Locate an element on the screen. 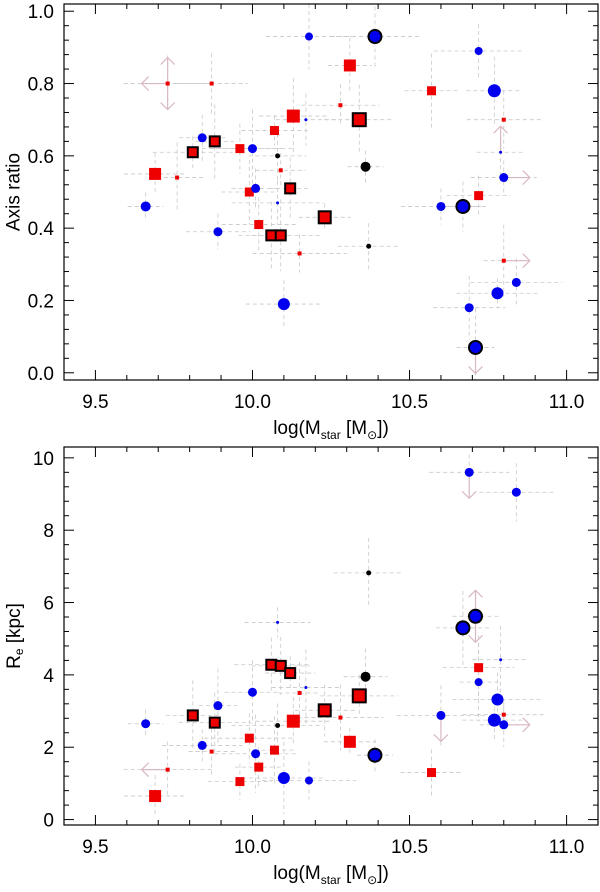 The height and width of the screenshot is (892, 600). y-tick-label: 1.0 is located at coordinates (41, 12).